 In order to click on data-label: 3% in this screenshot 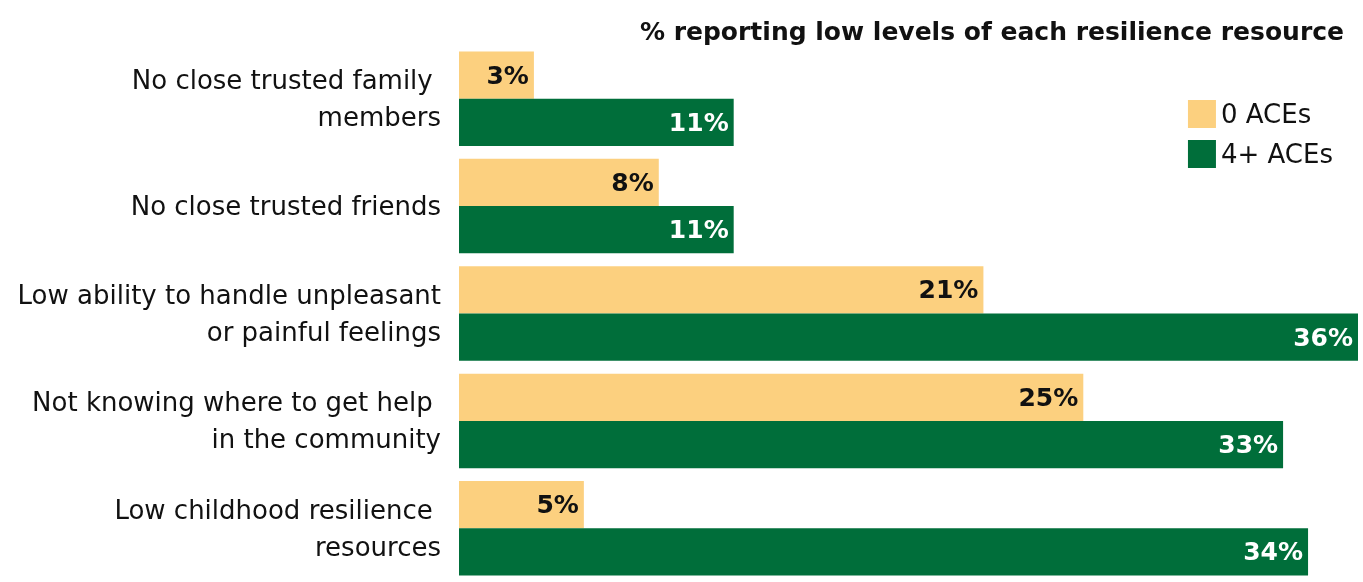, I will do `click(507, 75)`.